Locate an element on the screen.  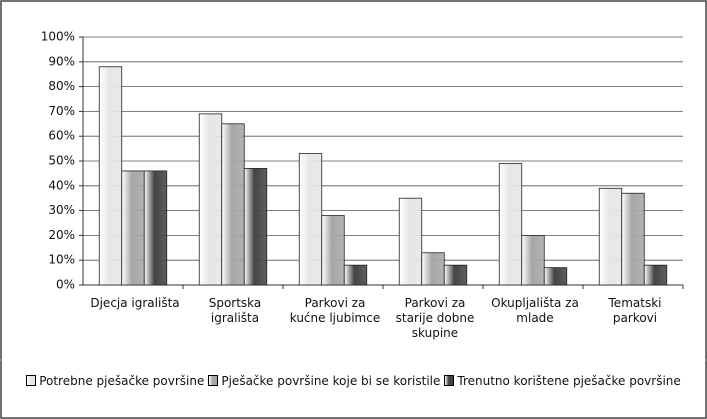
legend-item: Trenutno korištene pješačke površine is located at coordinates (562, 381).